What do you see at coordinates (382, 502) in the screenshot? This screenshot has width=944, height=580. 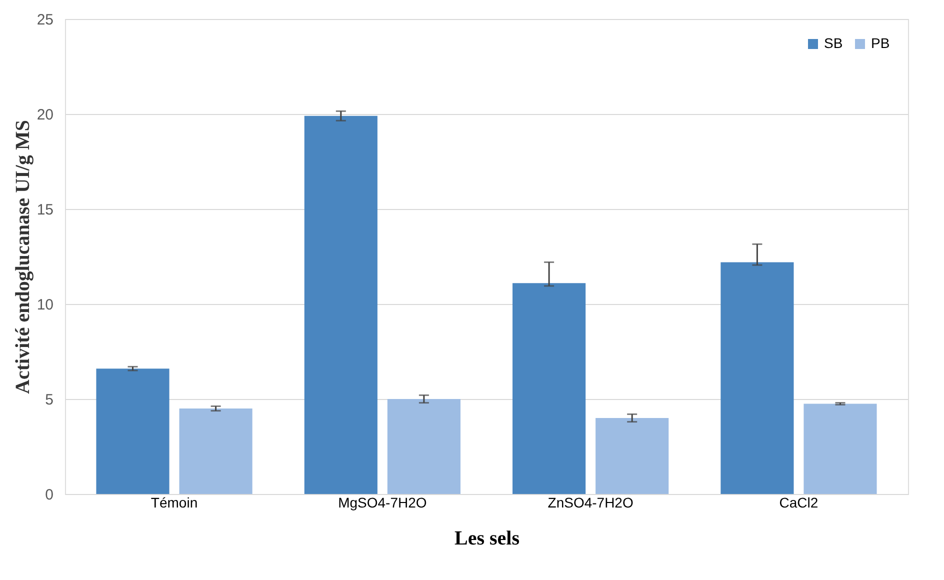 I see `x-tick-label: MgSO4-7H2O` at bounding box center [382, 502].